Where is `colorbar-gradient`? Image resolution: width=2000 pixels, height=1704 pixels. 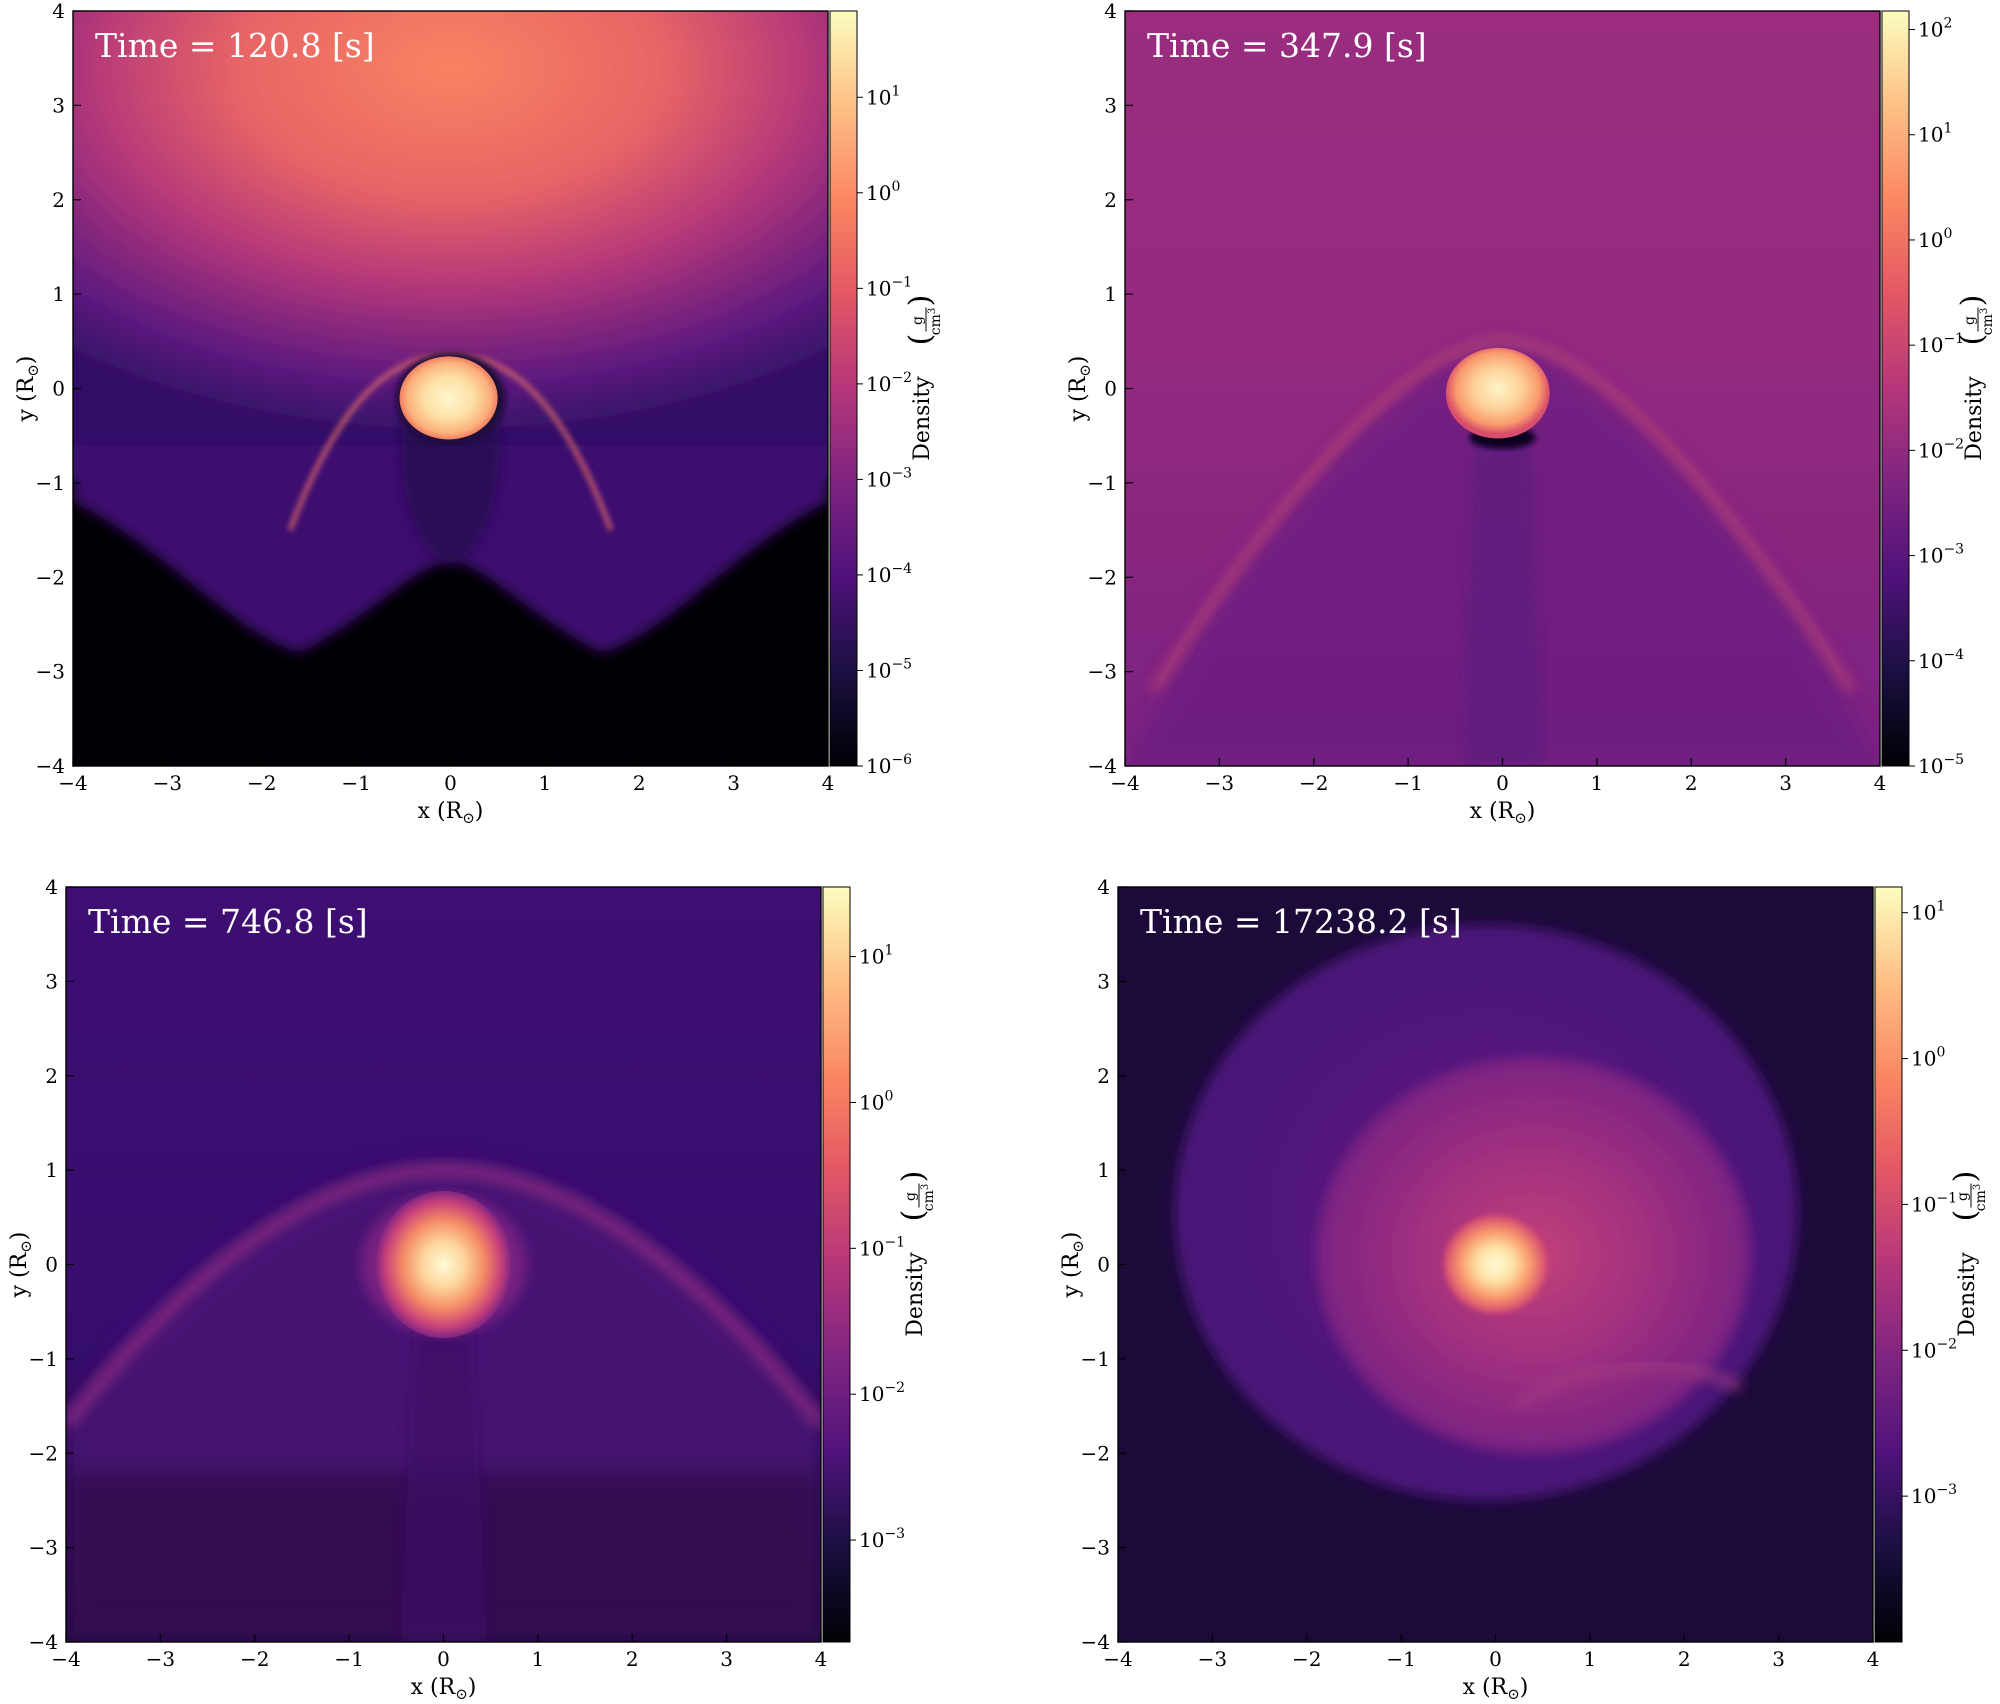
colorbar-gradient is located at coordinates (836, 1264).